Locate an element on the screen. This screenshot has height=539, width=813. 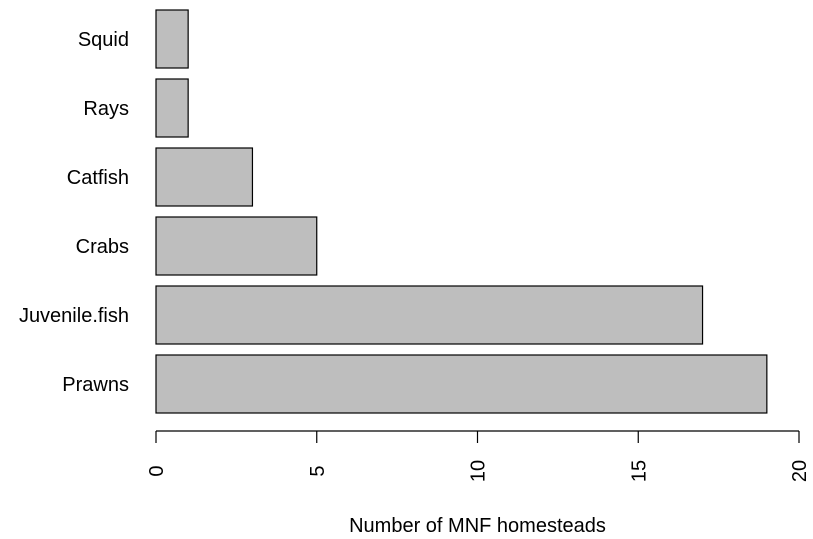
x-tick-label: 20 is located at coordinates (800, 471).